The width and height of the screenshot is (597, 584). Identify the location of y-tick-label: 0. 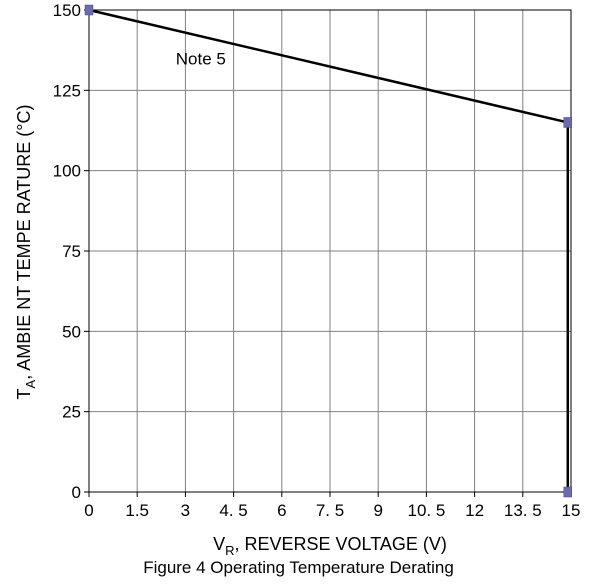
(76, 492).